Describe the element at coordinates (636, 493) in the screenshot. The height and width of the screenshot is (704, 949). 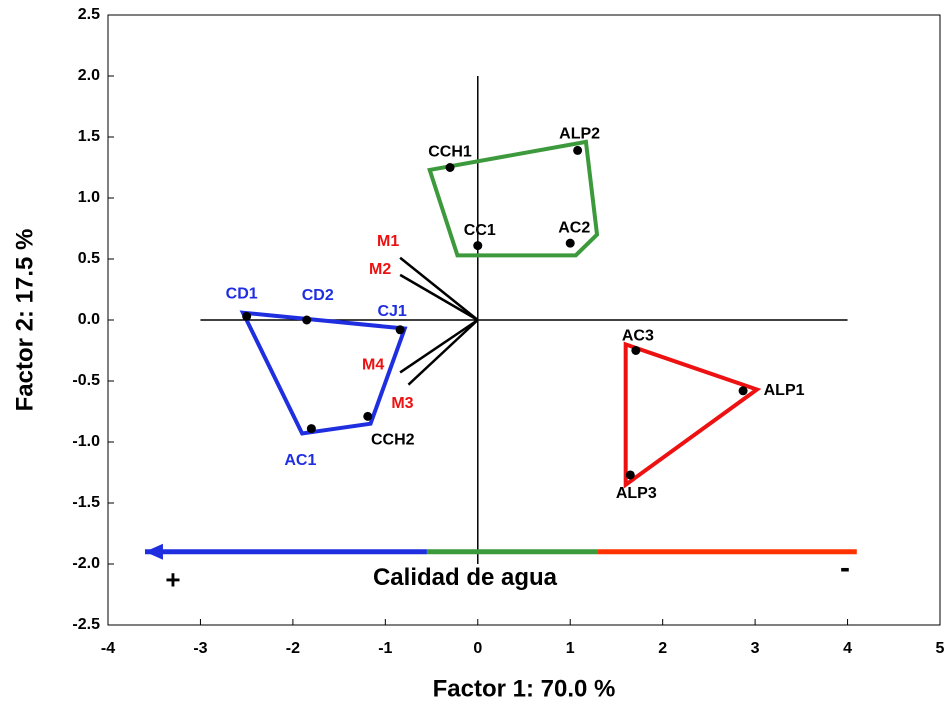
I see `point-label: ALP3` at that location.